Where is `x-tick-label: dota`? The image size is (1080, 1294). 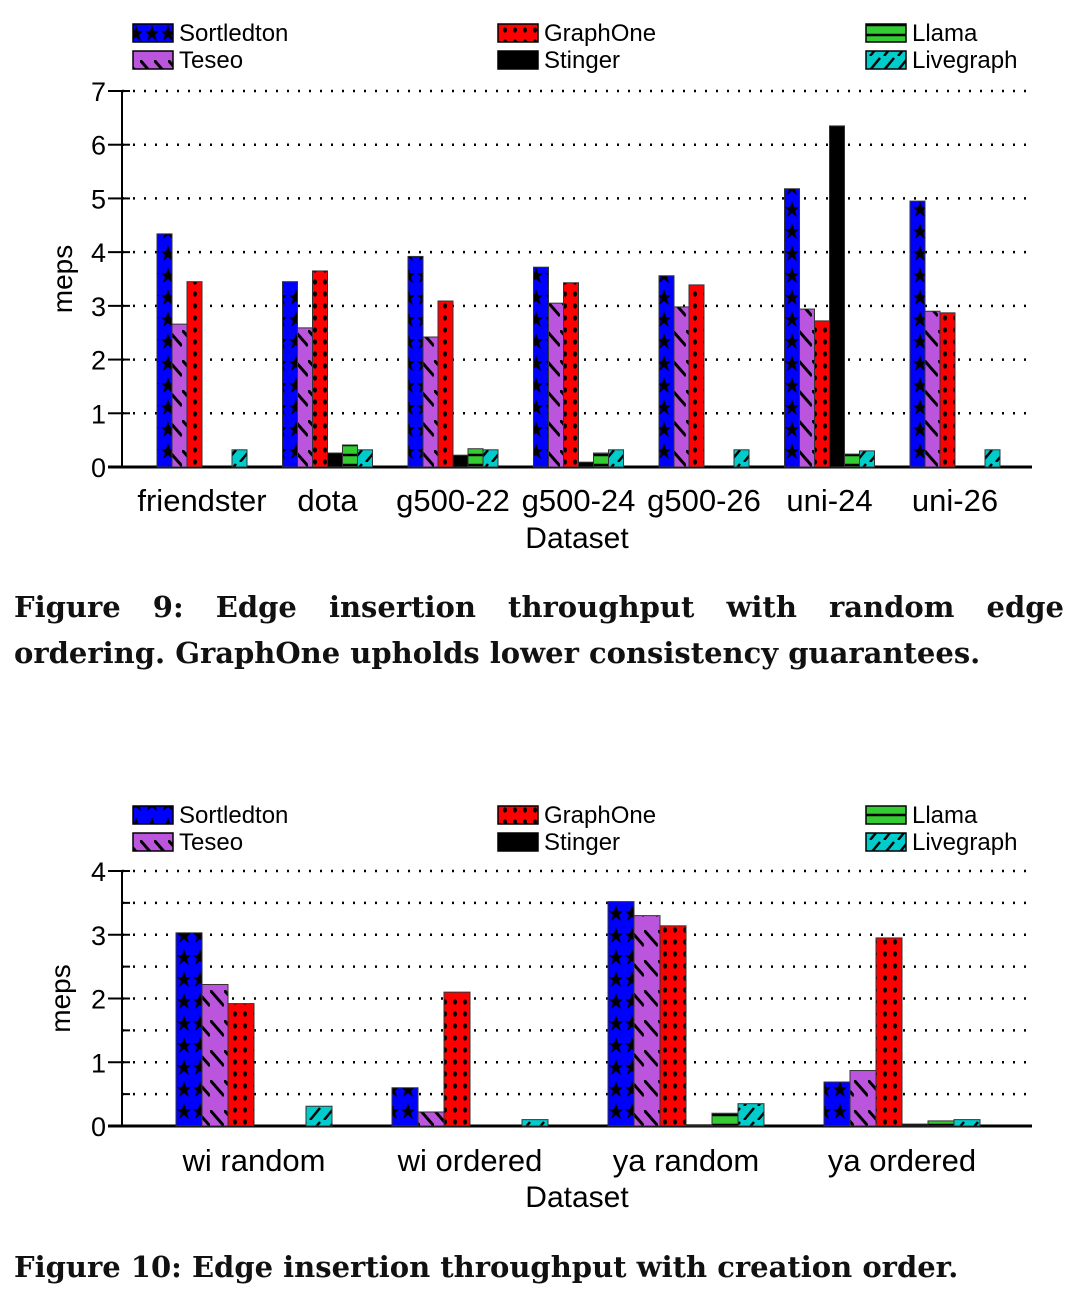 x-tick-label: dota is located at coordinates (327, 500).